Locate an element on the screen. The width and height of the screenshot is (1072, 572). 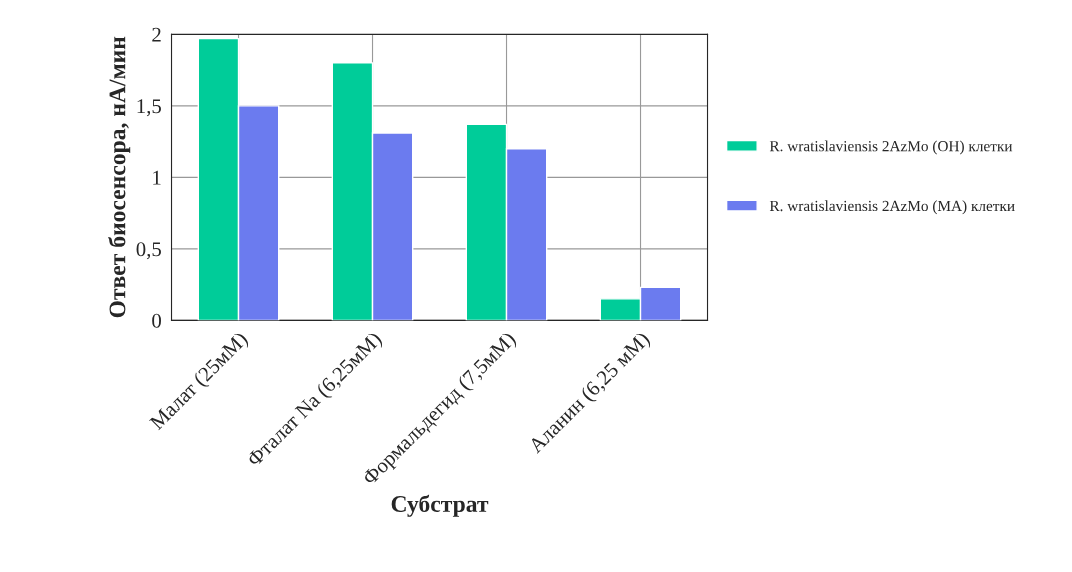
y-tick-label: 1 is located at coordinates (157, 177).